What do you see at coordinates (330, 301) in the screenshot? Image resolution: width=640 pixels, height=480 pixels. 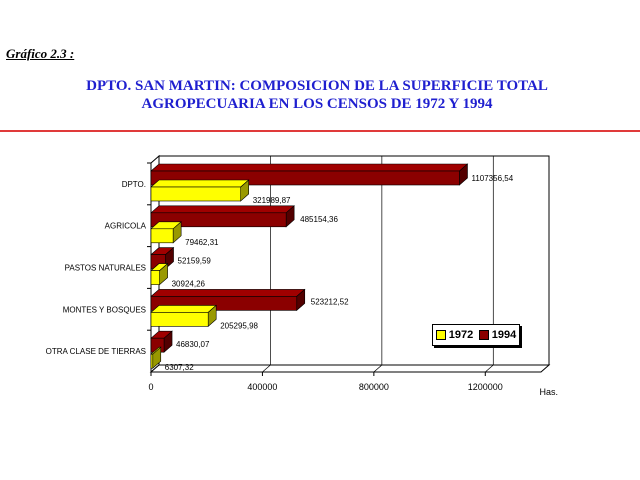 I see `data-label: 523212,52` at bounding box center [330, 301].